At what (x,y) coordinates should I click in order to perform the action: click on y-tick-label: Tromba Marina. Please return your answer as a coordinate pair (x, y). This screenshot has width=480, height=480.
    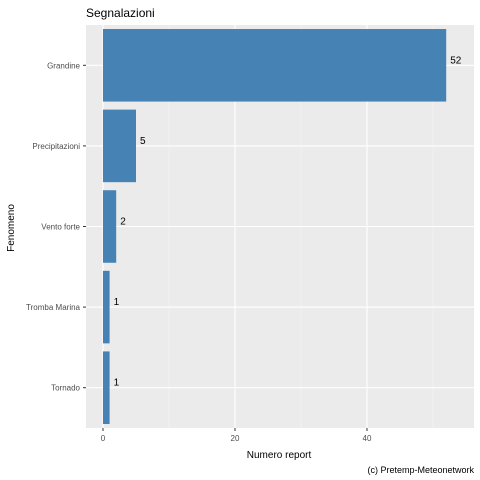
    Looking at the image, I should click on (53, 307).